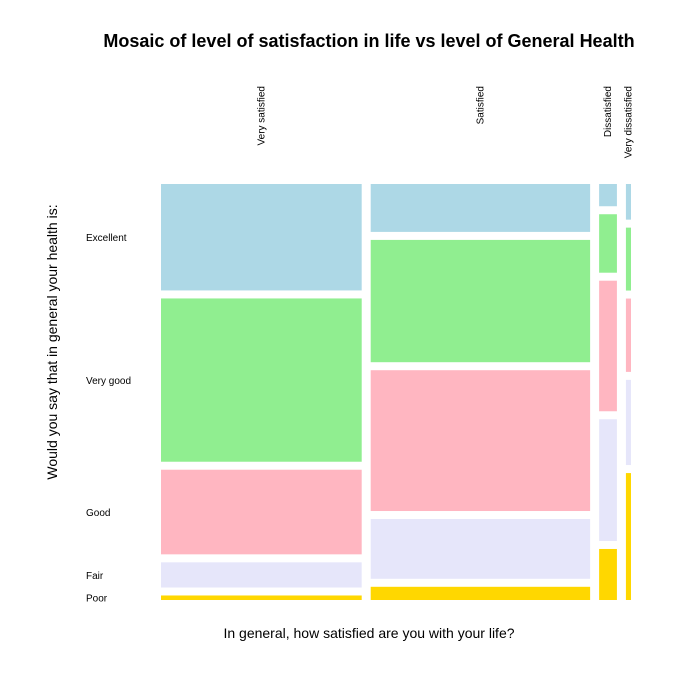  What do you see at coordinates (628, 122) in the screenshot?
I see `x-tick-label-3: Very dissatisfied` at bounding box center [628, 122].